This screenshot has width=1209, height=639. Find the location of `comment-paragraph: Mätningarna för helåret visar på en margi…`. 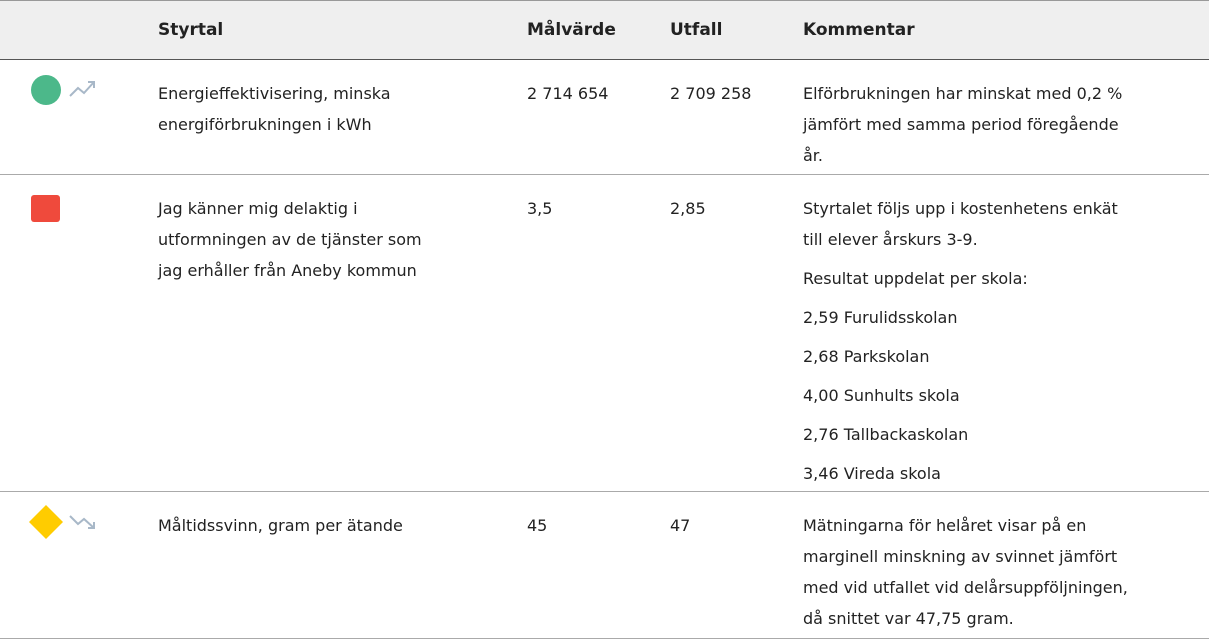

comment-paragraph: Mätningarna för helåret visar på en margi… is located at coordinates (965, 572).